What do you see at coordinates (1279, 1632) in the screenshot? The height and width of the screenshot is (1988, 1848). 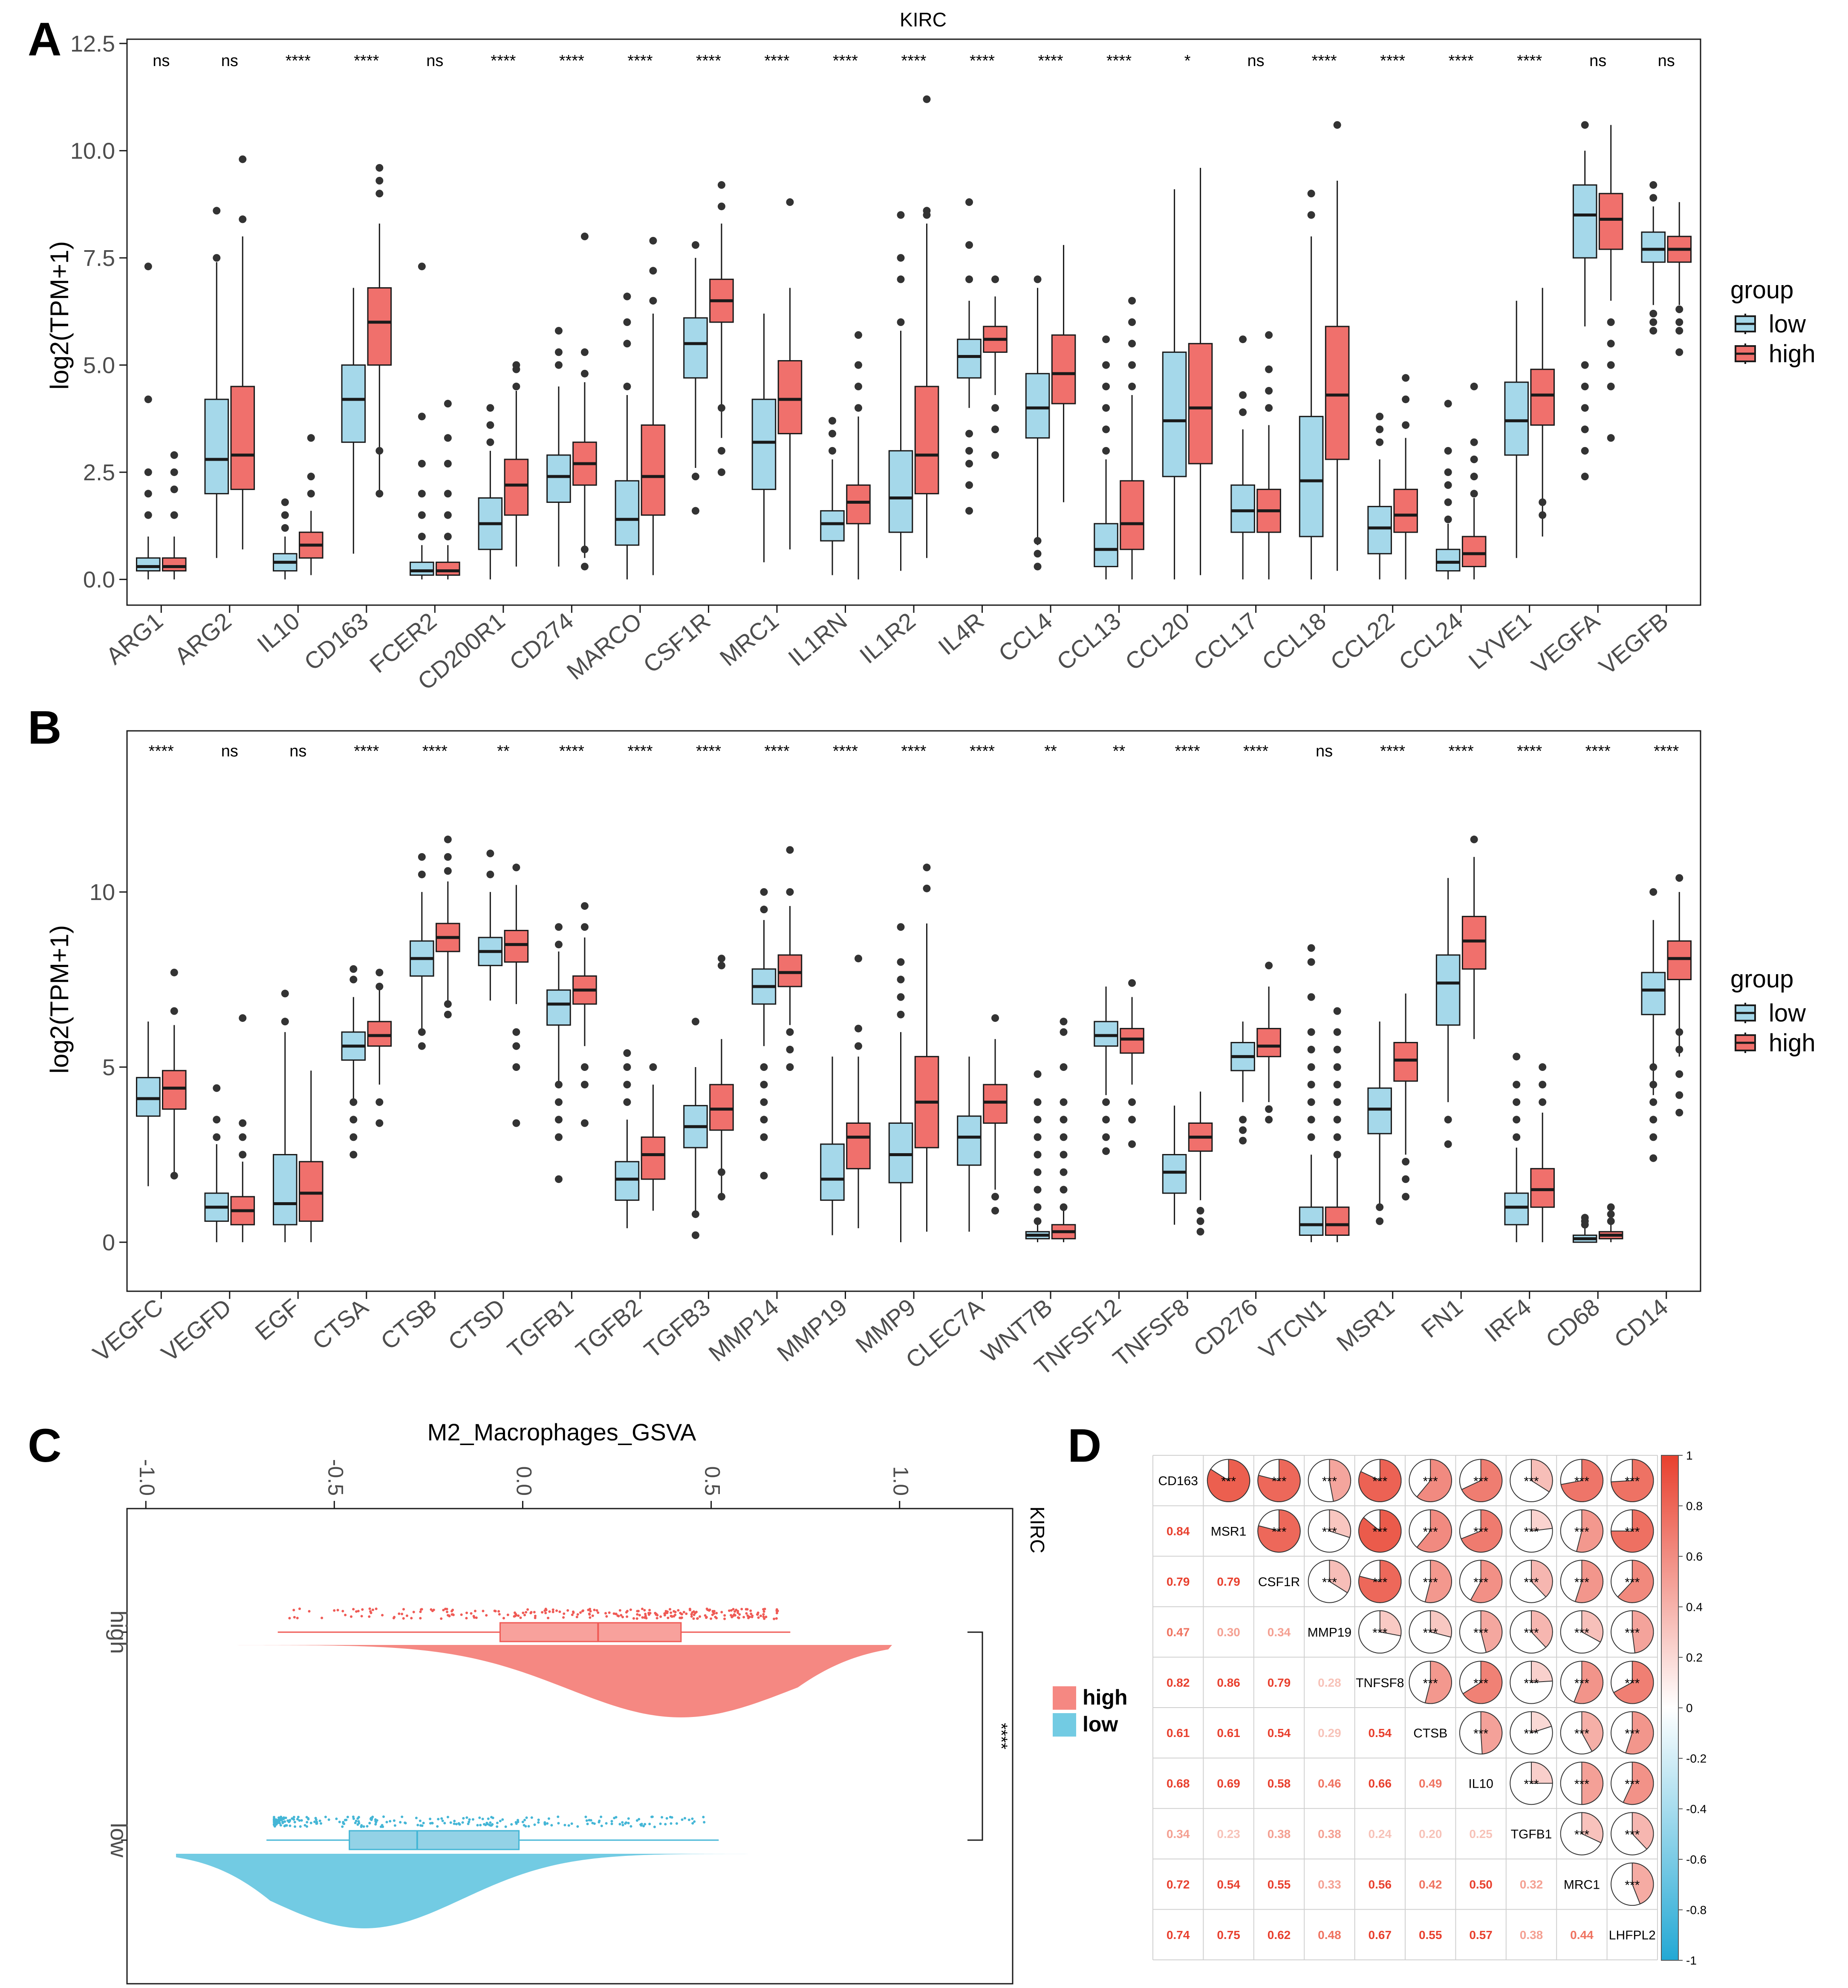 I see `correlation-value: 0.34` at bounding box center [1279, 1632].